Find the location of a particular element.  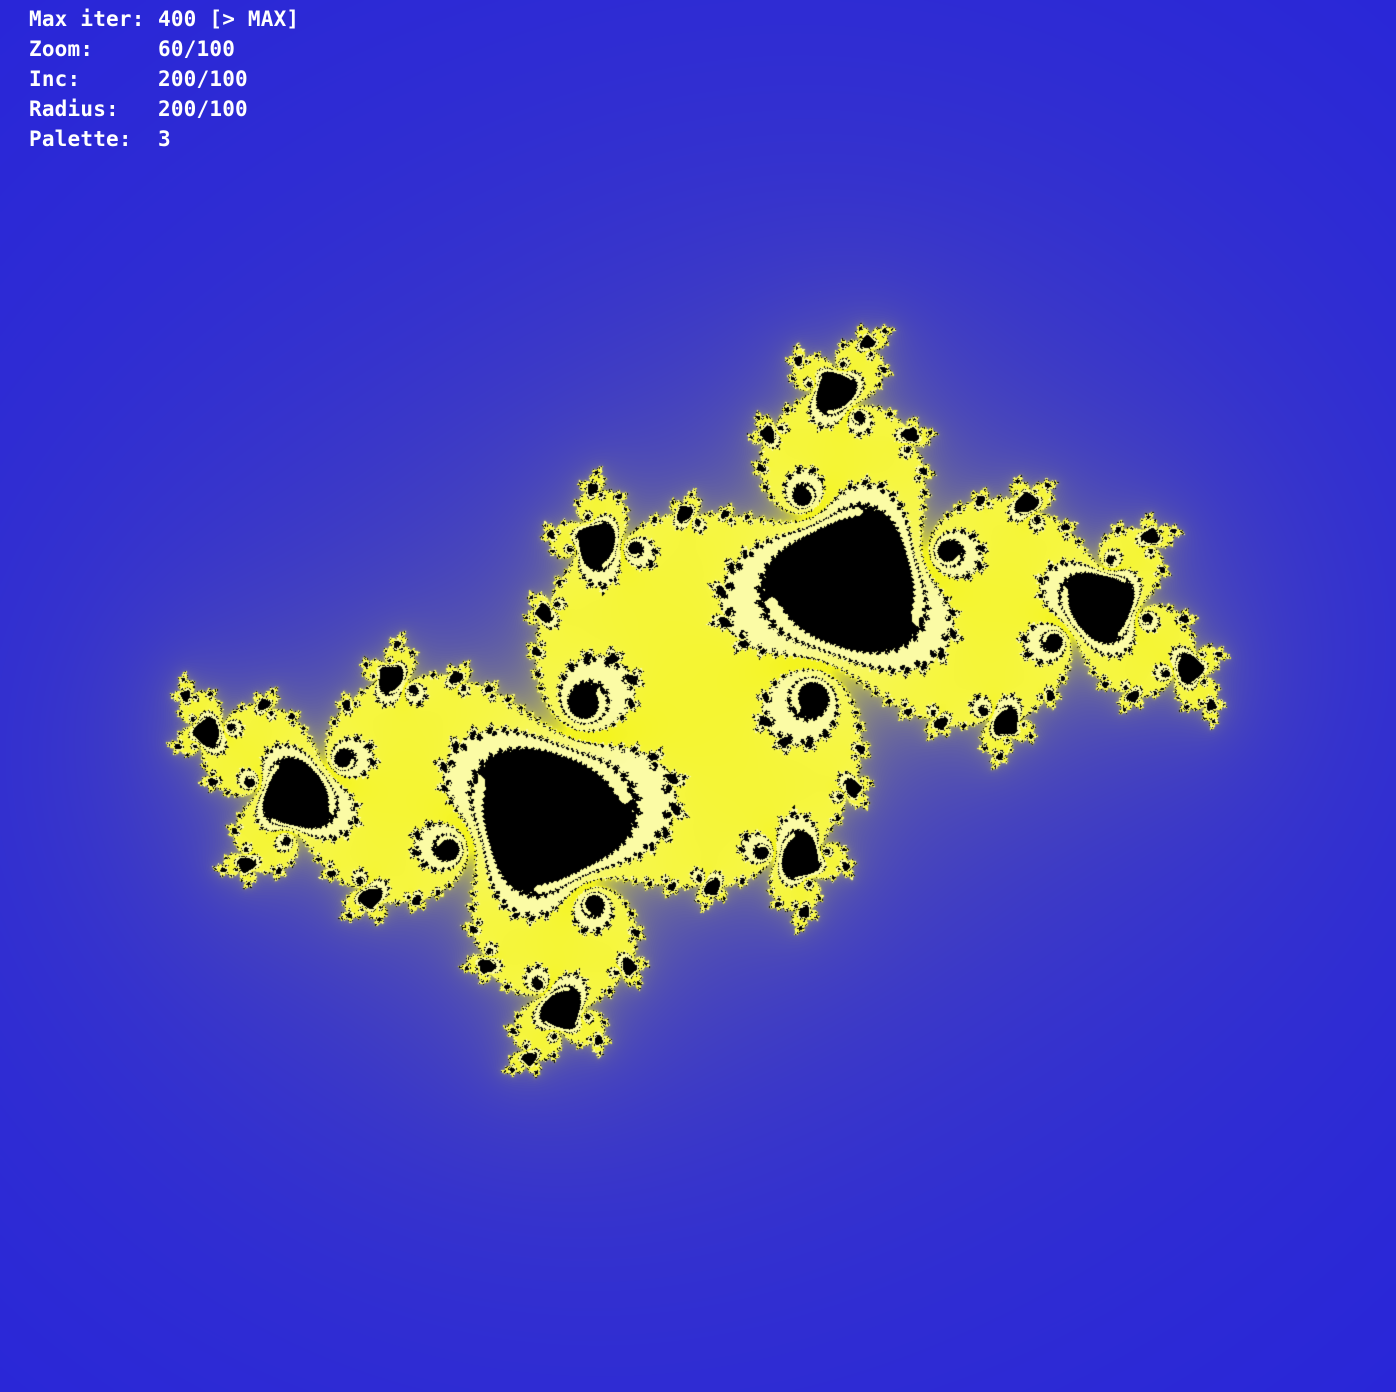

zoom-value: 60/100 is located at coordinates (197, 49).